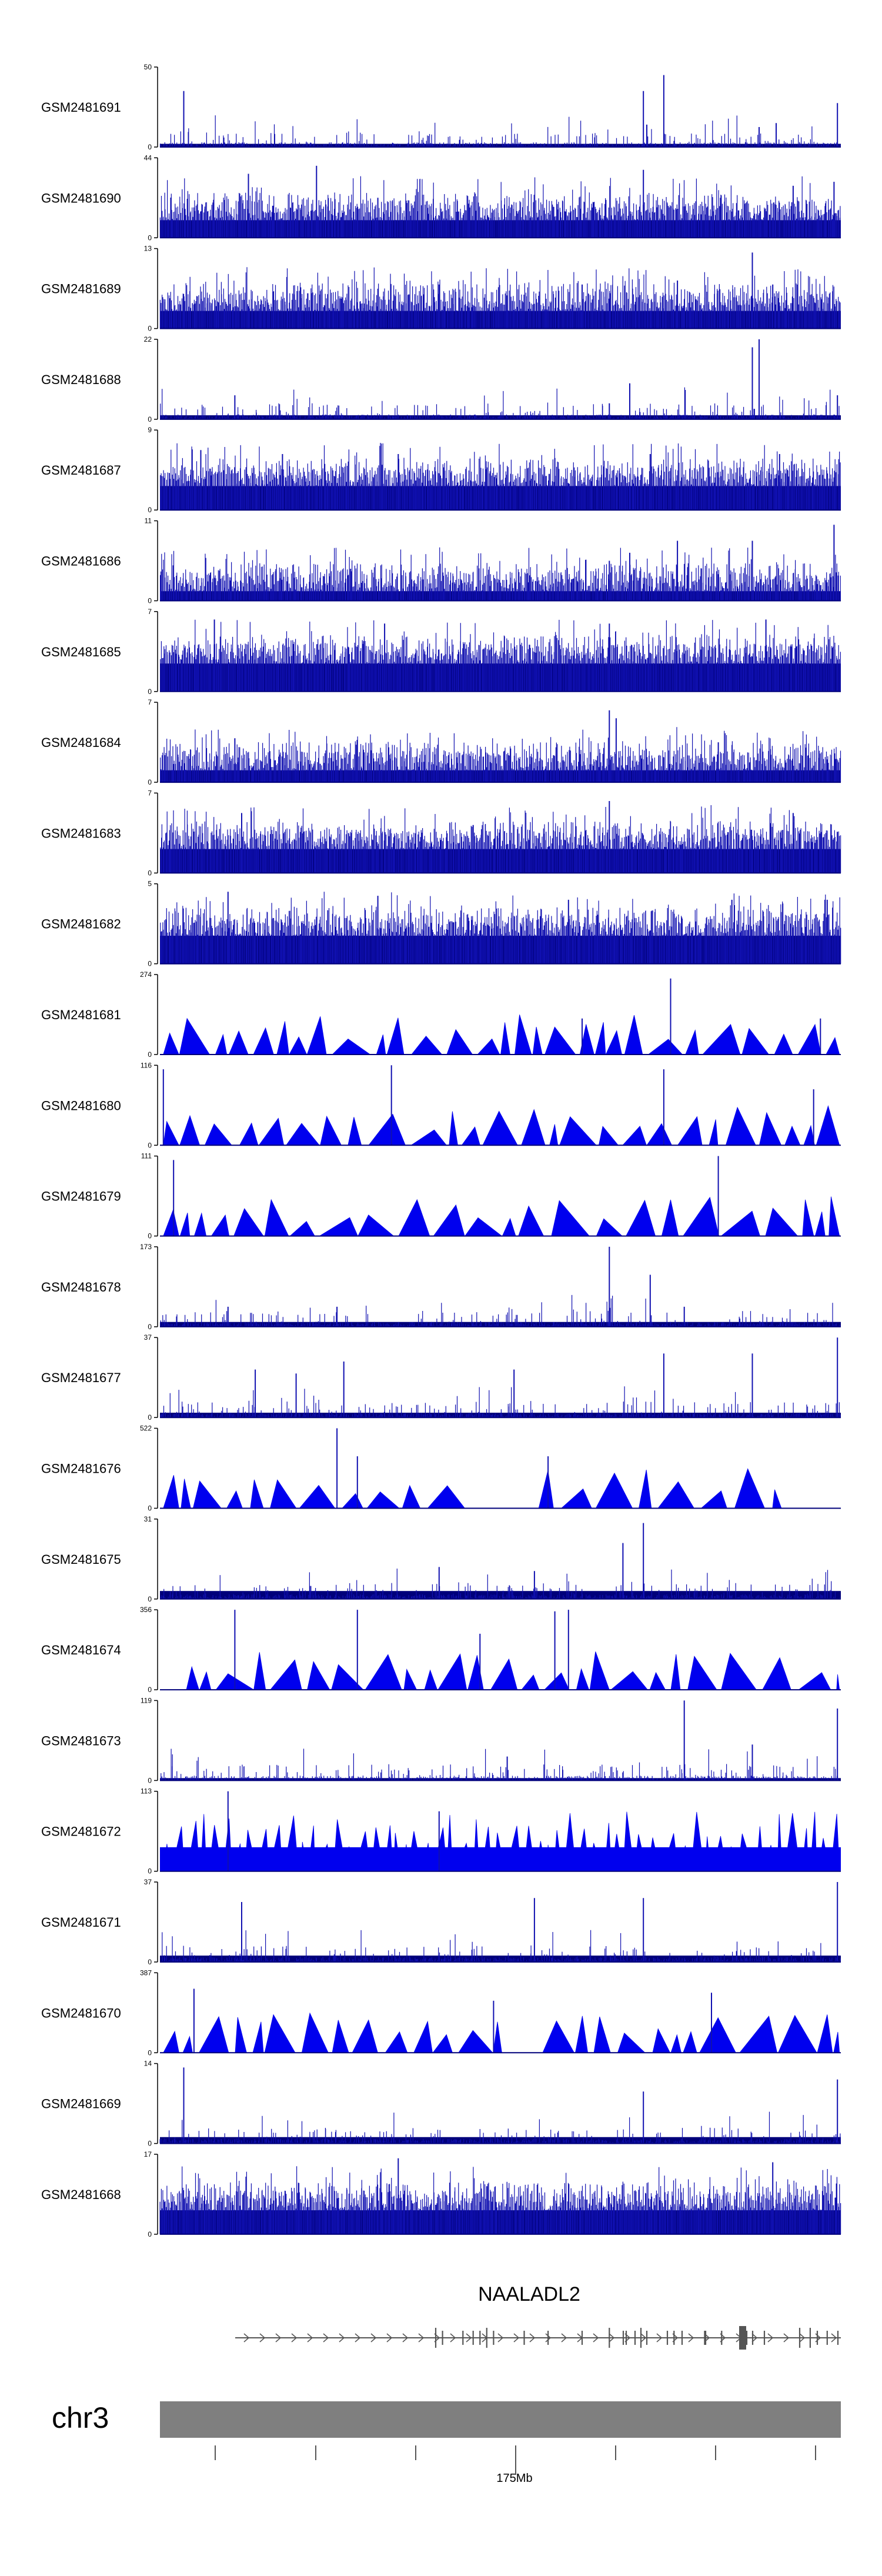 This screenshot has height=2576, width=882. What do you see at coordinates (81, 1014) in the screenshot?
I see `track-label: GSM2481681` at bounding box center [81, 1014].